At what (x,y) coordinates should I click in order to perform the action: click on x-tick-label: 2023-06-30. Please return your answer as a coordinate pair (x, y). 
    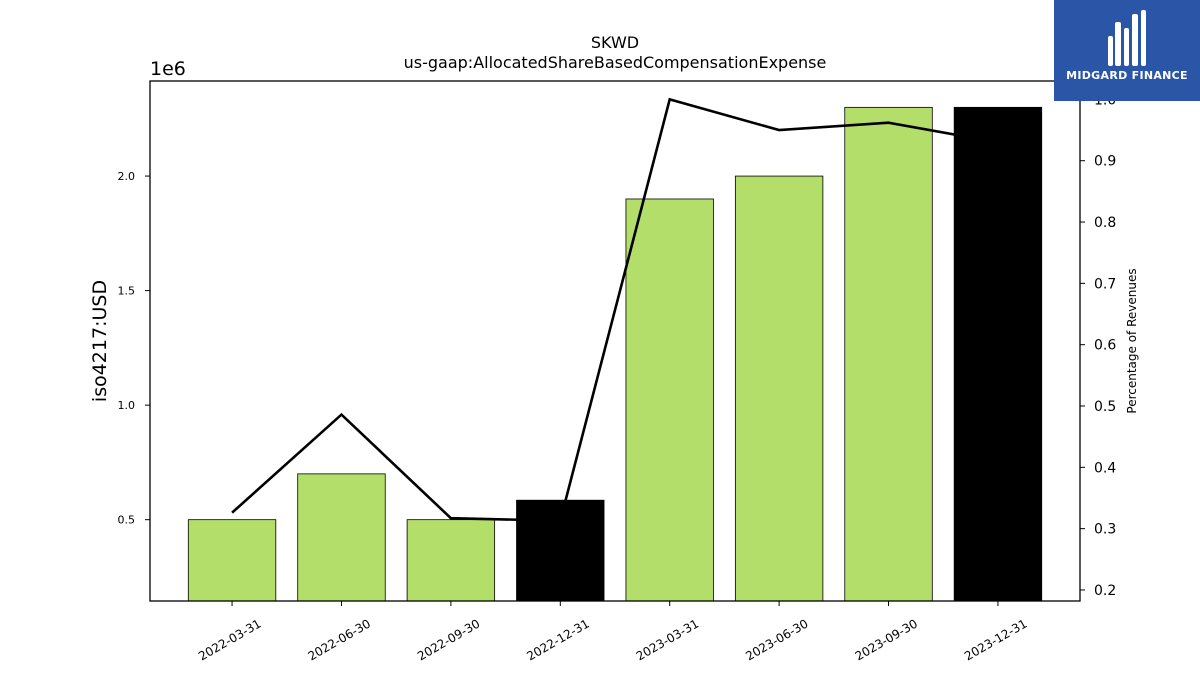
    Looking at the image, I should click on (776, 639).